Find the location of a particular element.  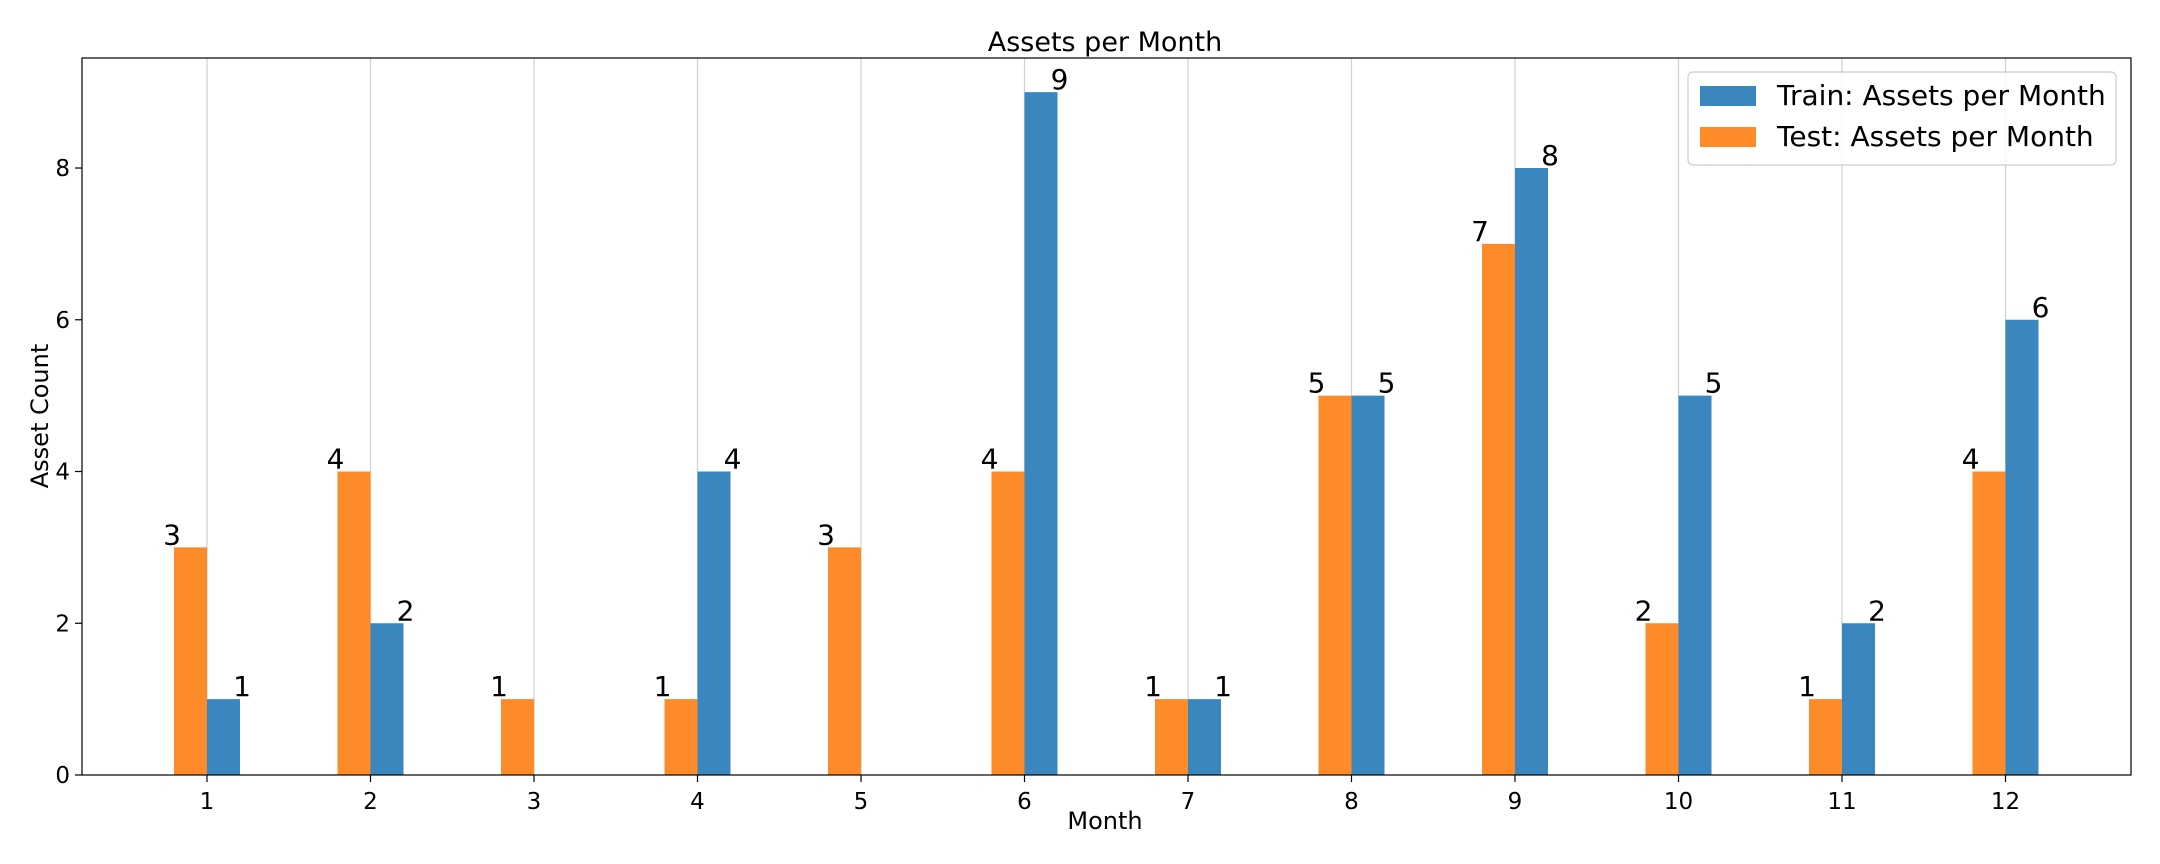

data-label-test: 2 is located at coordinates (1644, 610).